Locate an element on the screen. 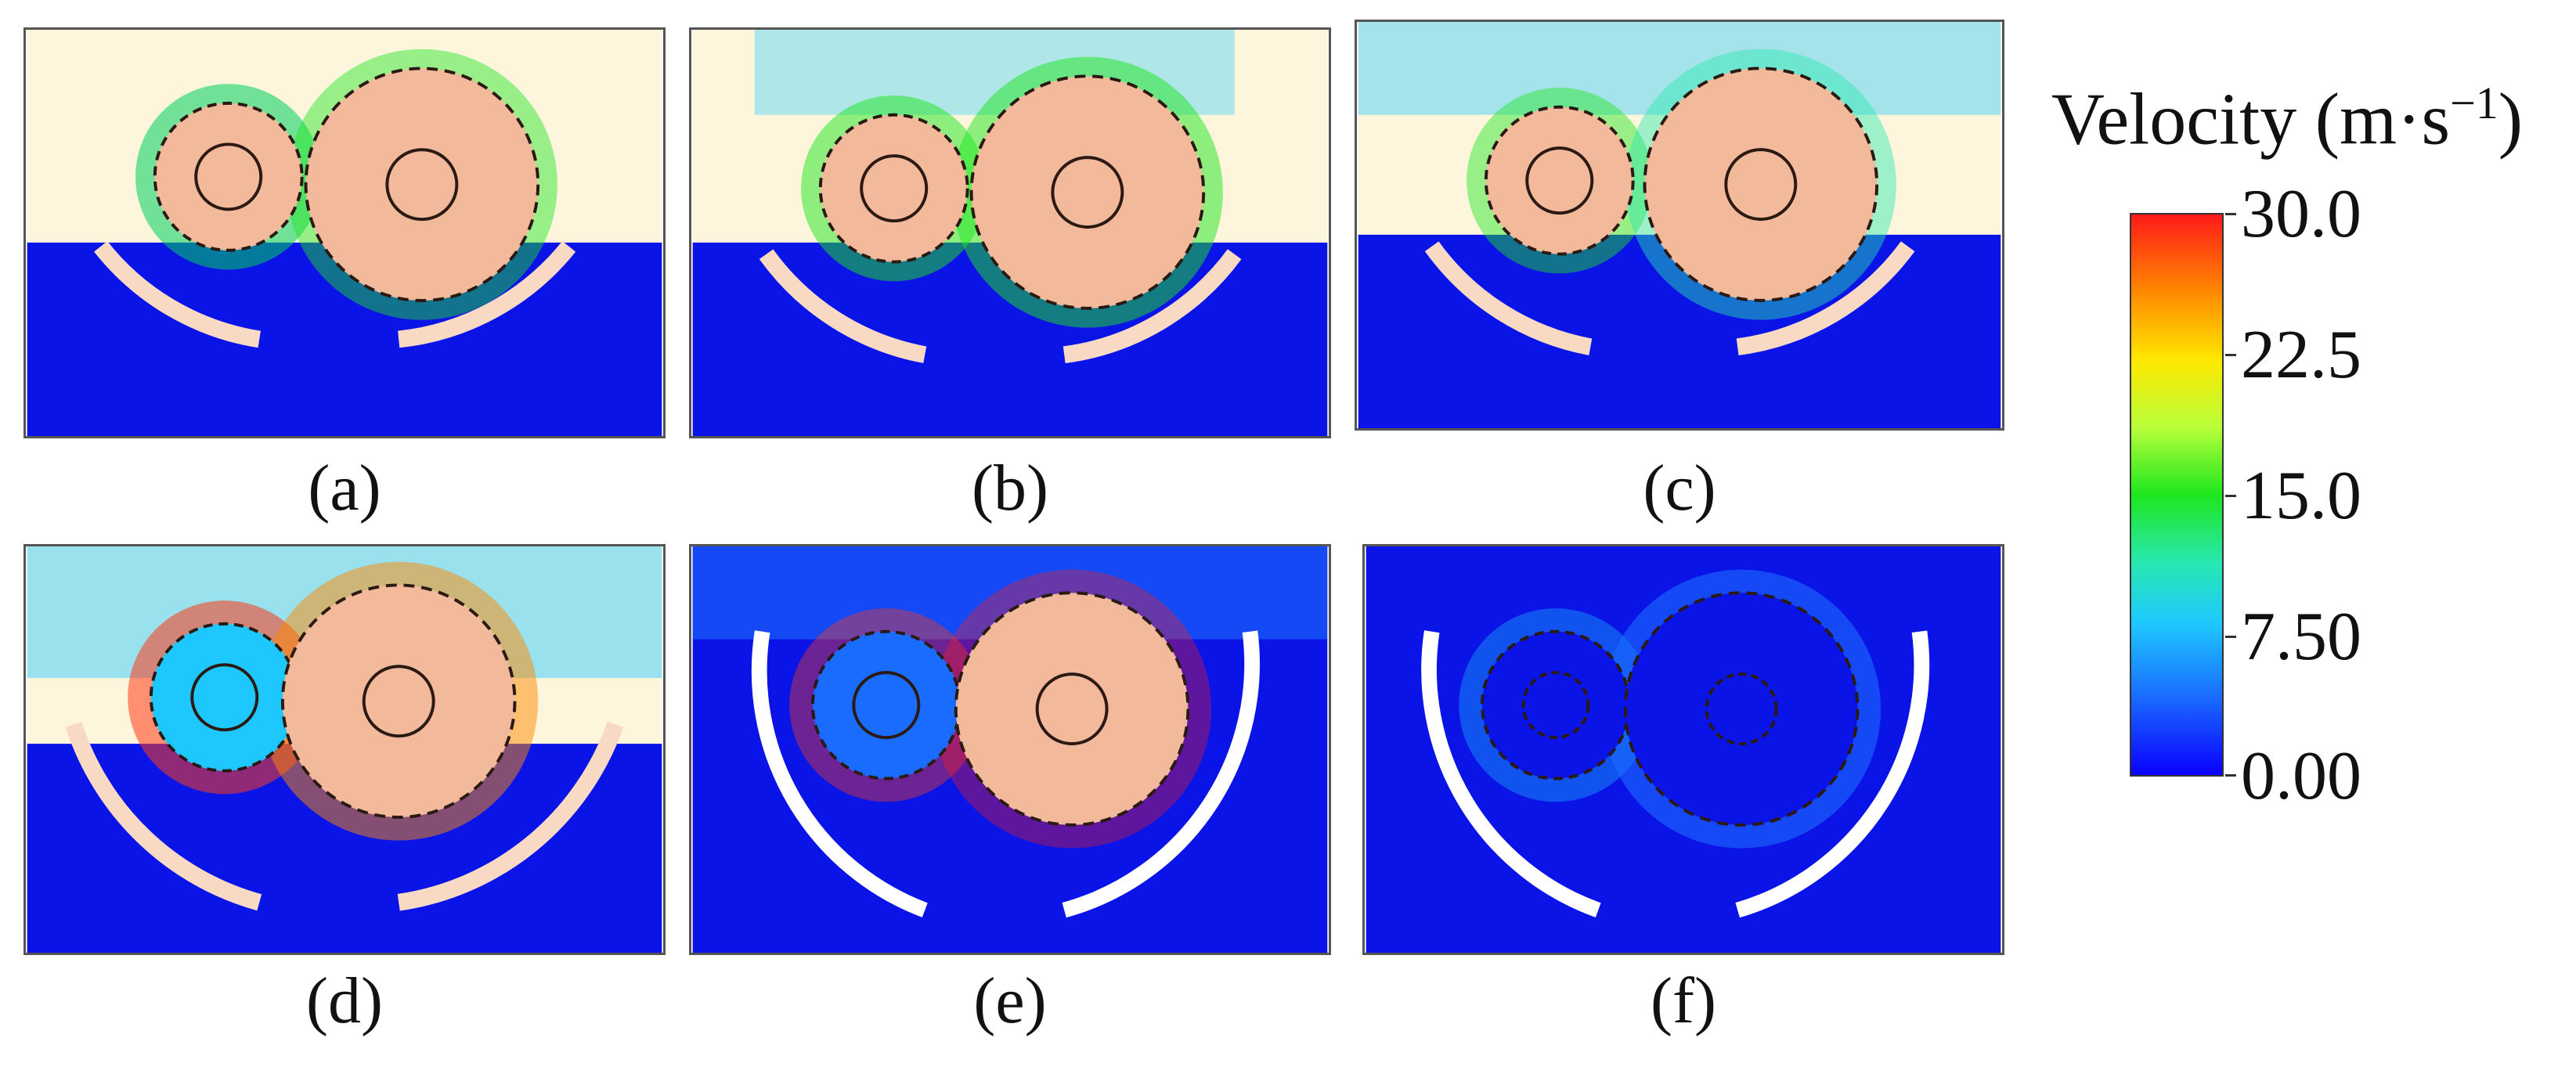 The image size is (2576, 1067). colorbar-title: Velocity (m·s−1) is located at coordinates (2287, 119).